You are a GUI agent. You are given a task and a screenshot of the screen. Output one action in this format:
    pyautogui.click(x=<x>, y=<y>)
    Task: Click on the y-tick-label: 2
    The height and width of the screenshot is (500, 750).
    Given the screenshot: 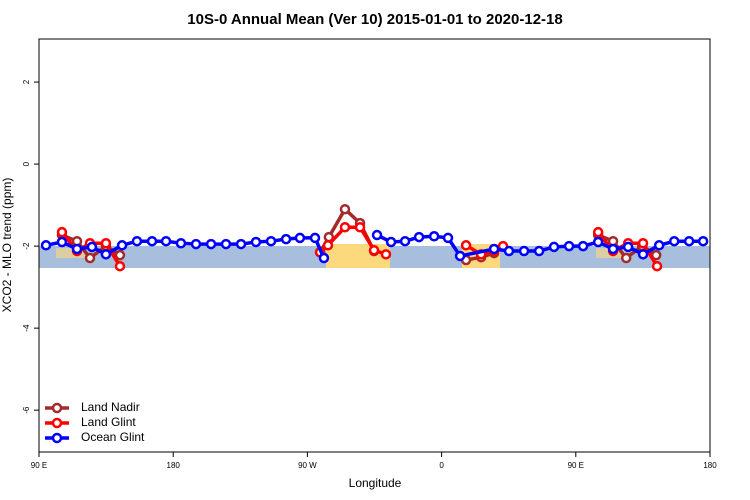 What is the action you would take?
    pyautogui.click(x=26, y=81)
    